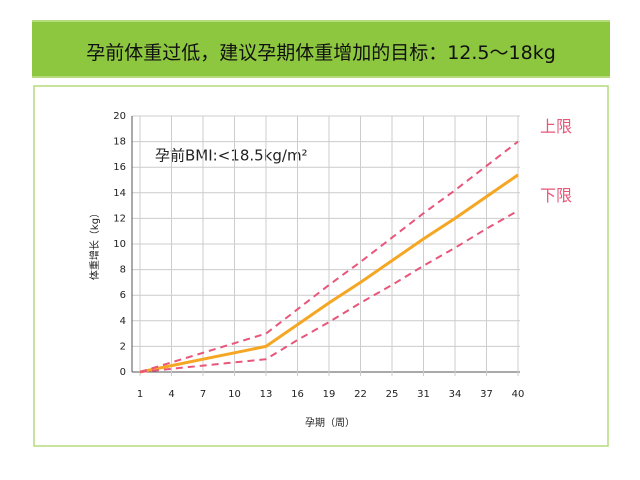 The height and width of the screenshot is (480, 640). I want to click on x-tick-label: 13, so click(266, 394).